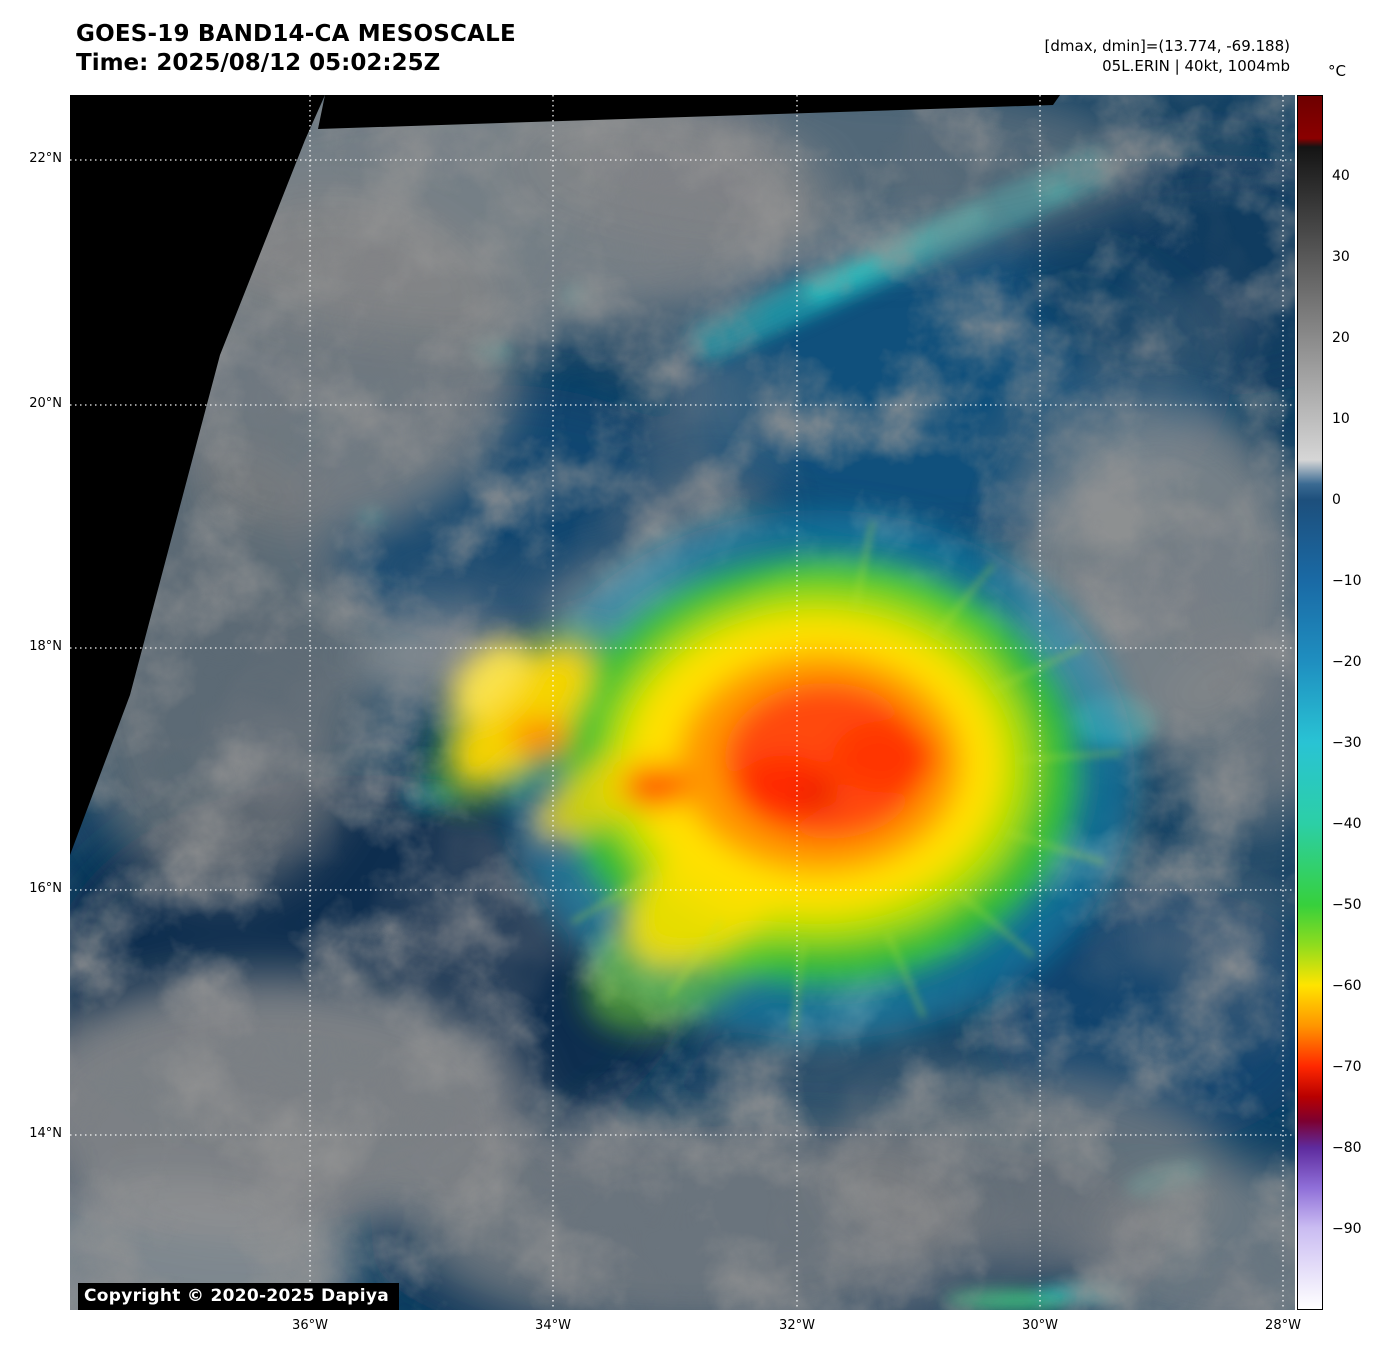 Image resolution: width=1390 pixels, height=1359 pixels. Describe the element at coordinates (296, 34) in the screenshot. I see `figure-title: GOES-19 BAND14-CA MESOSCALE` at that location.